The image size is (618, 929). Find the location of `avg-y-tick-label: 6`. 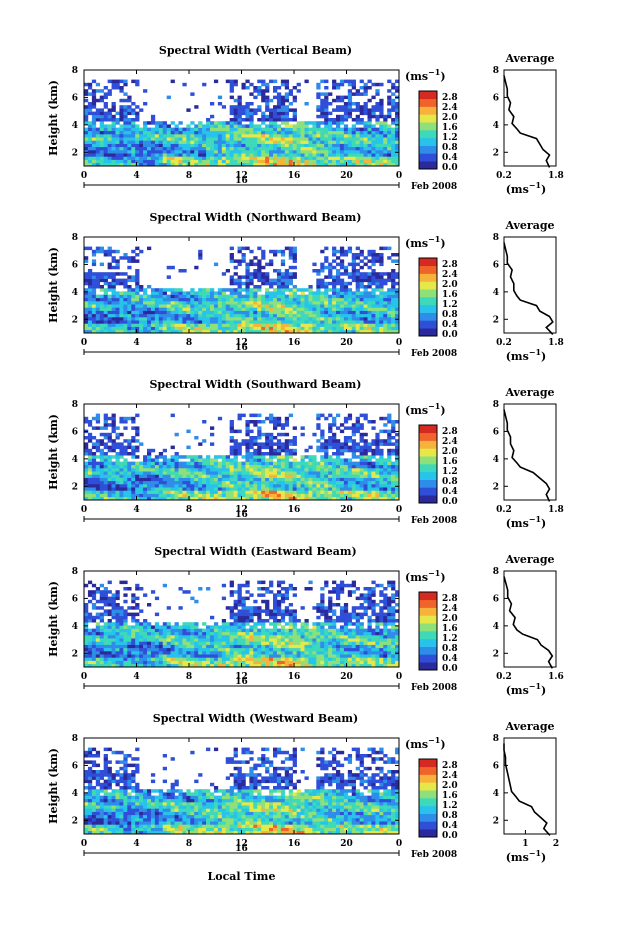

avg-y-tick-label: 6 is located at coordinates (496, 265).